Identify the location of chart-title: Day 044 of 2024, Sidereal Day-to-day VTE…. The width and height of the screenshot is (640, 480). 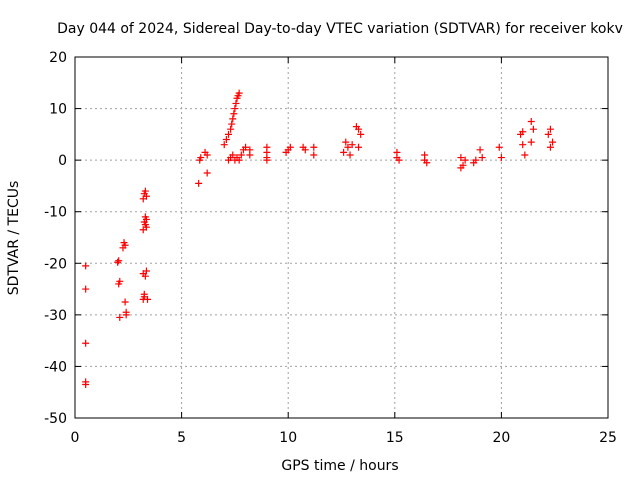
(340, 29).